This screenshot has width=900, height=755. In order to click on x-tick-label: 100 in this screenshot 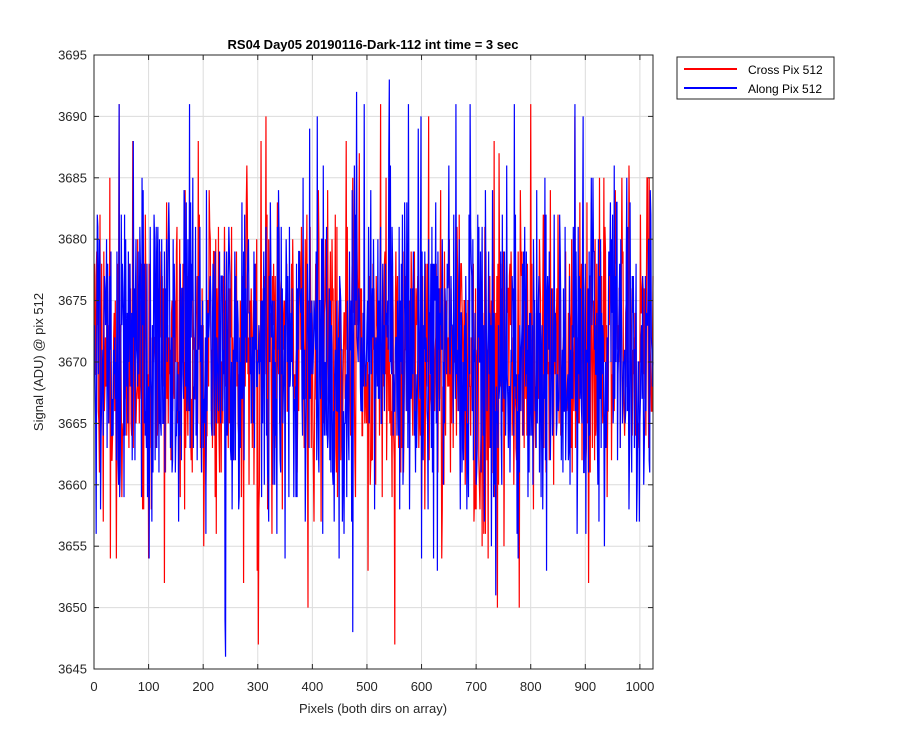, I will do `click(149, 686)`.